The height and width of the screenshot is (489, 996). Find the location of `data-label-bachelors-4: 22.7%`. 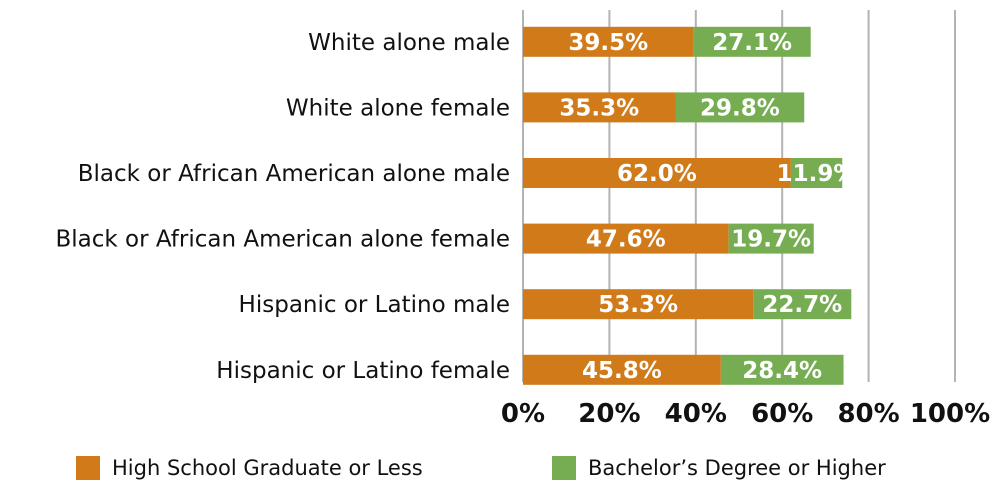

data-label-bachelors-4: 22.7% is located at coordinates (802, 305).